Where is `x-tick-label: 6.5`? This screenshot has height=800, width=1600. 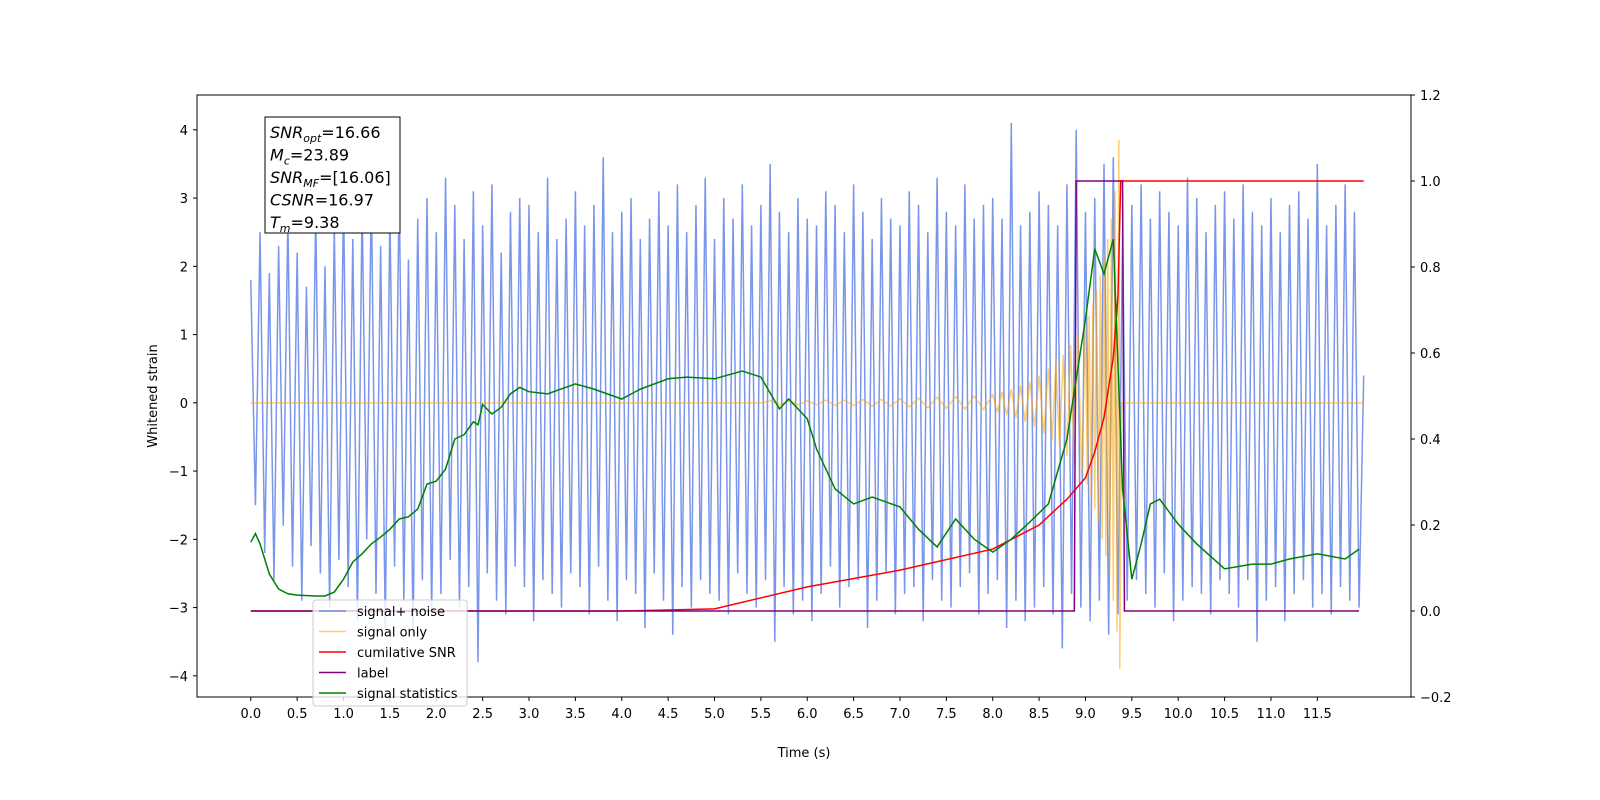 x-tick-label: 6.5 is located at coordinates (853, 714).